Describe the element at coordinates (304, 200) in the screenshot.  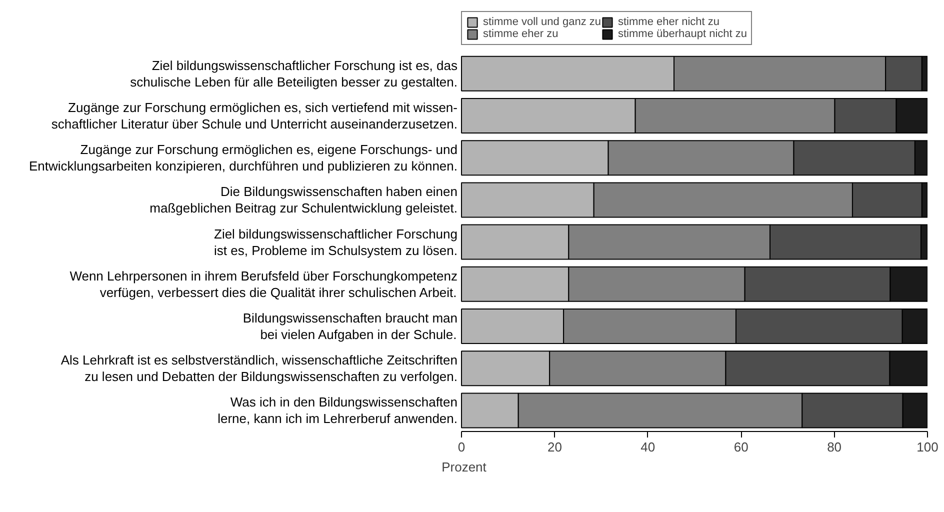
I see `y-tick-label: Die Bildungswissenschaften haben einen maßgeblichen Beitrag zur Schulentwicklung geleistet.` at that location.